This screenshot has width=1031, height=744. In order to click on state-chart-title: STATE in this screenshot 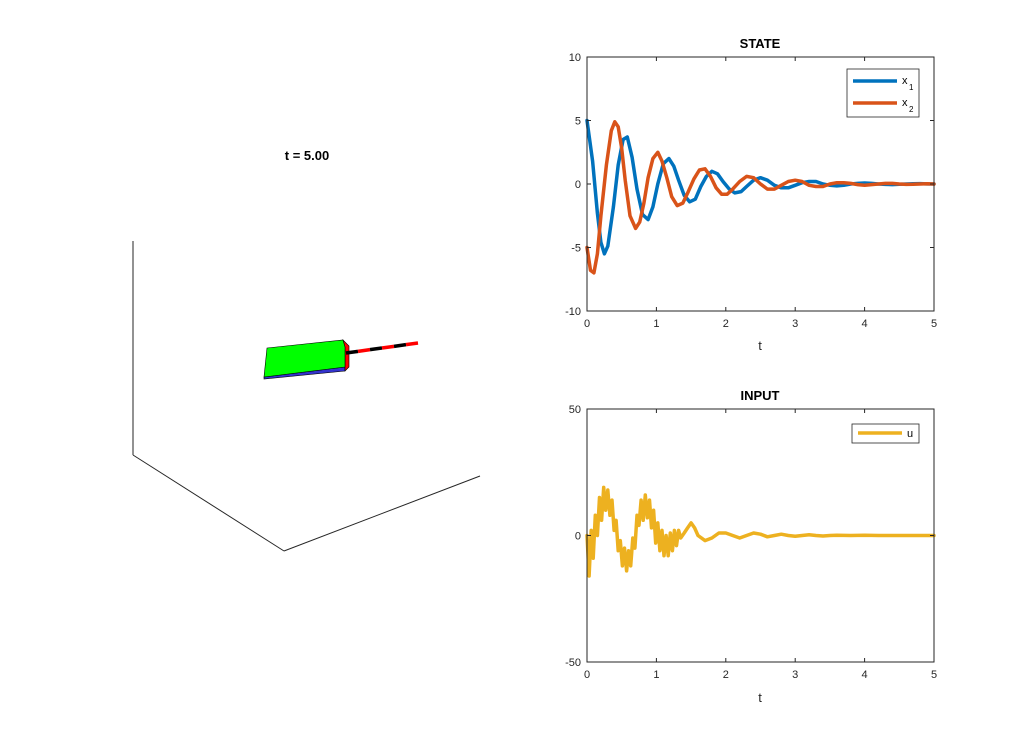, I will do `click(760, 43)`.